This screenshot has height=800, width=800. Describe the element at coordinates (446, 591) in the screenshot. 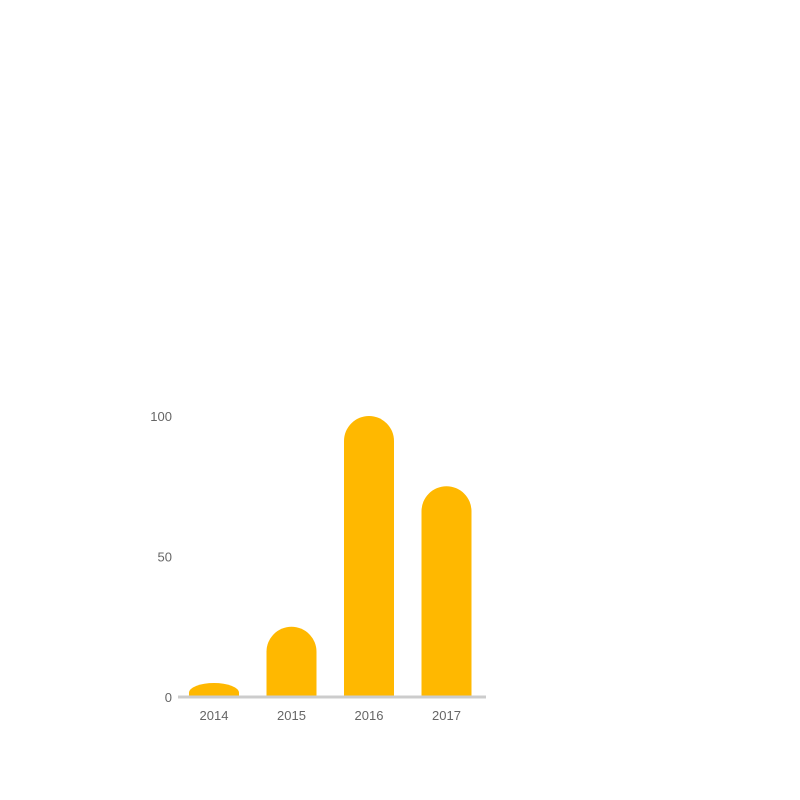

I see `bar-2017` at that location.